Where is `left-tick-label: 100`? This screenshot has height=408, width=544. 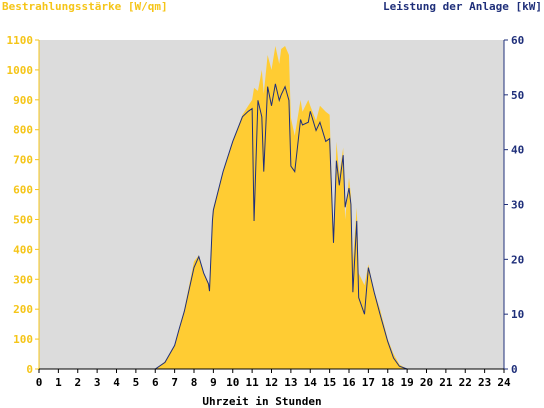
left-tick-label: 100 is located at coordinates (23, 339).